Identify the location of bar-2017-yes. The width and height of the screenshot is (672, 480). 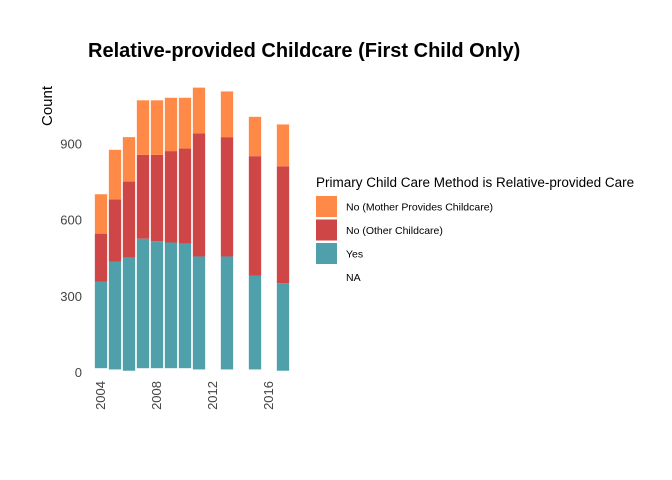
(283, 327).